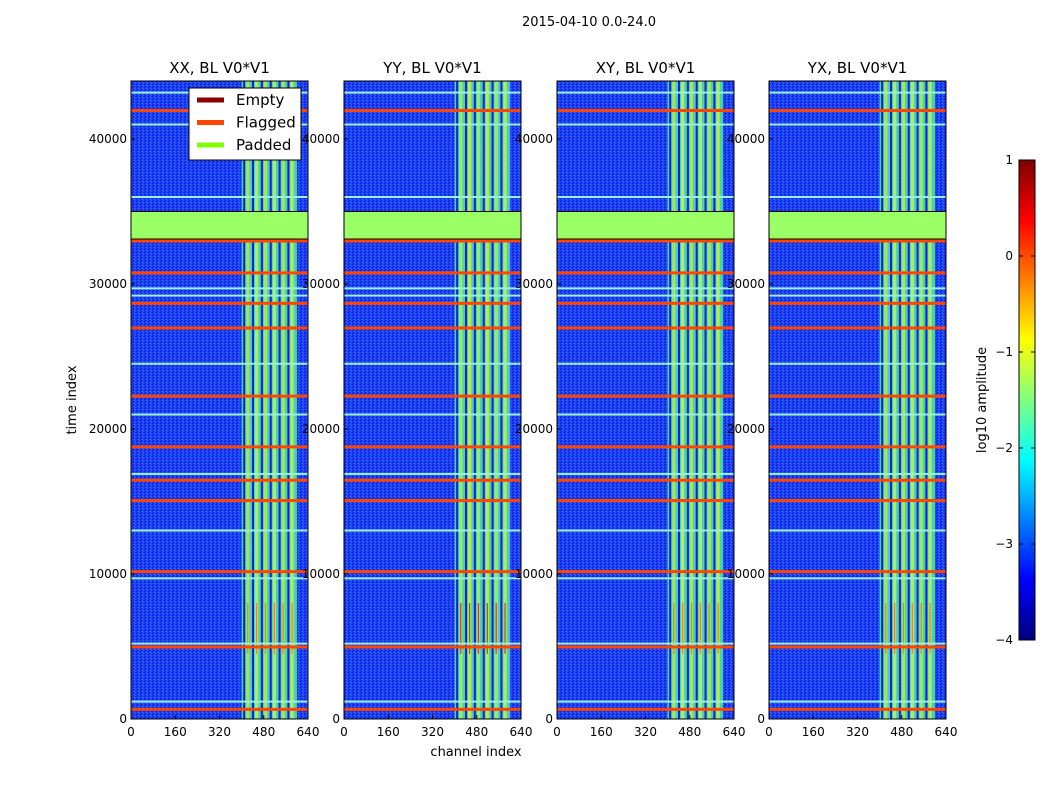 The image size is (1050, 800). Describe the element at coordinates (534, 139) in the screenshot. I see `y-tick-label: 40000` at that location.